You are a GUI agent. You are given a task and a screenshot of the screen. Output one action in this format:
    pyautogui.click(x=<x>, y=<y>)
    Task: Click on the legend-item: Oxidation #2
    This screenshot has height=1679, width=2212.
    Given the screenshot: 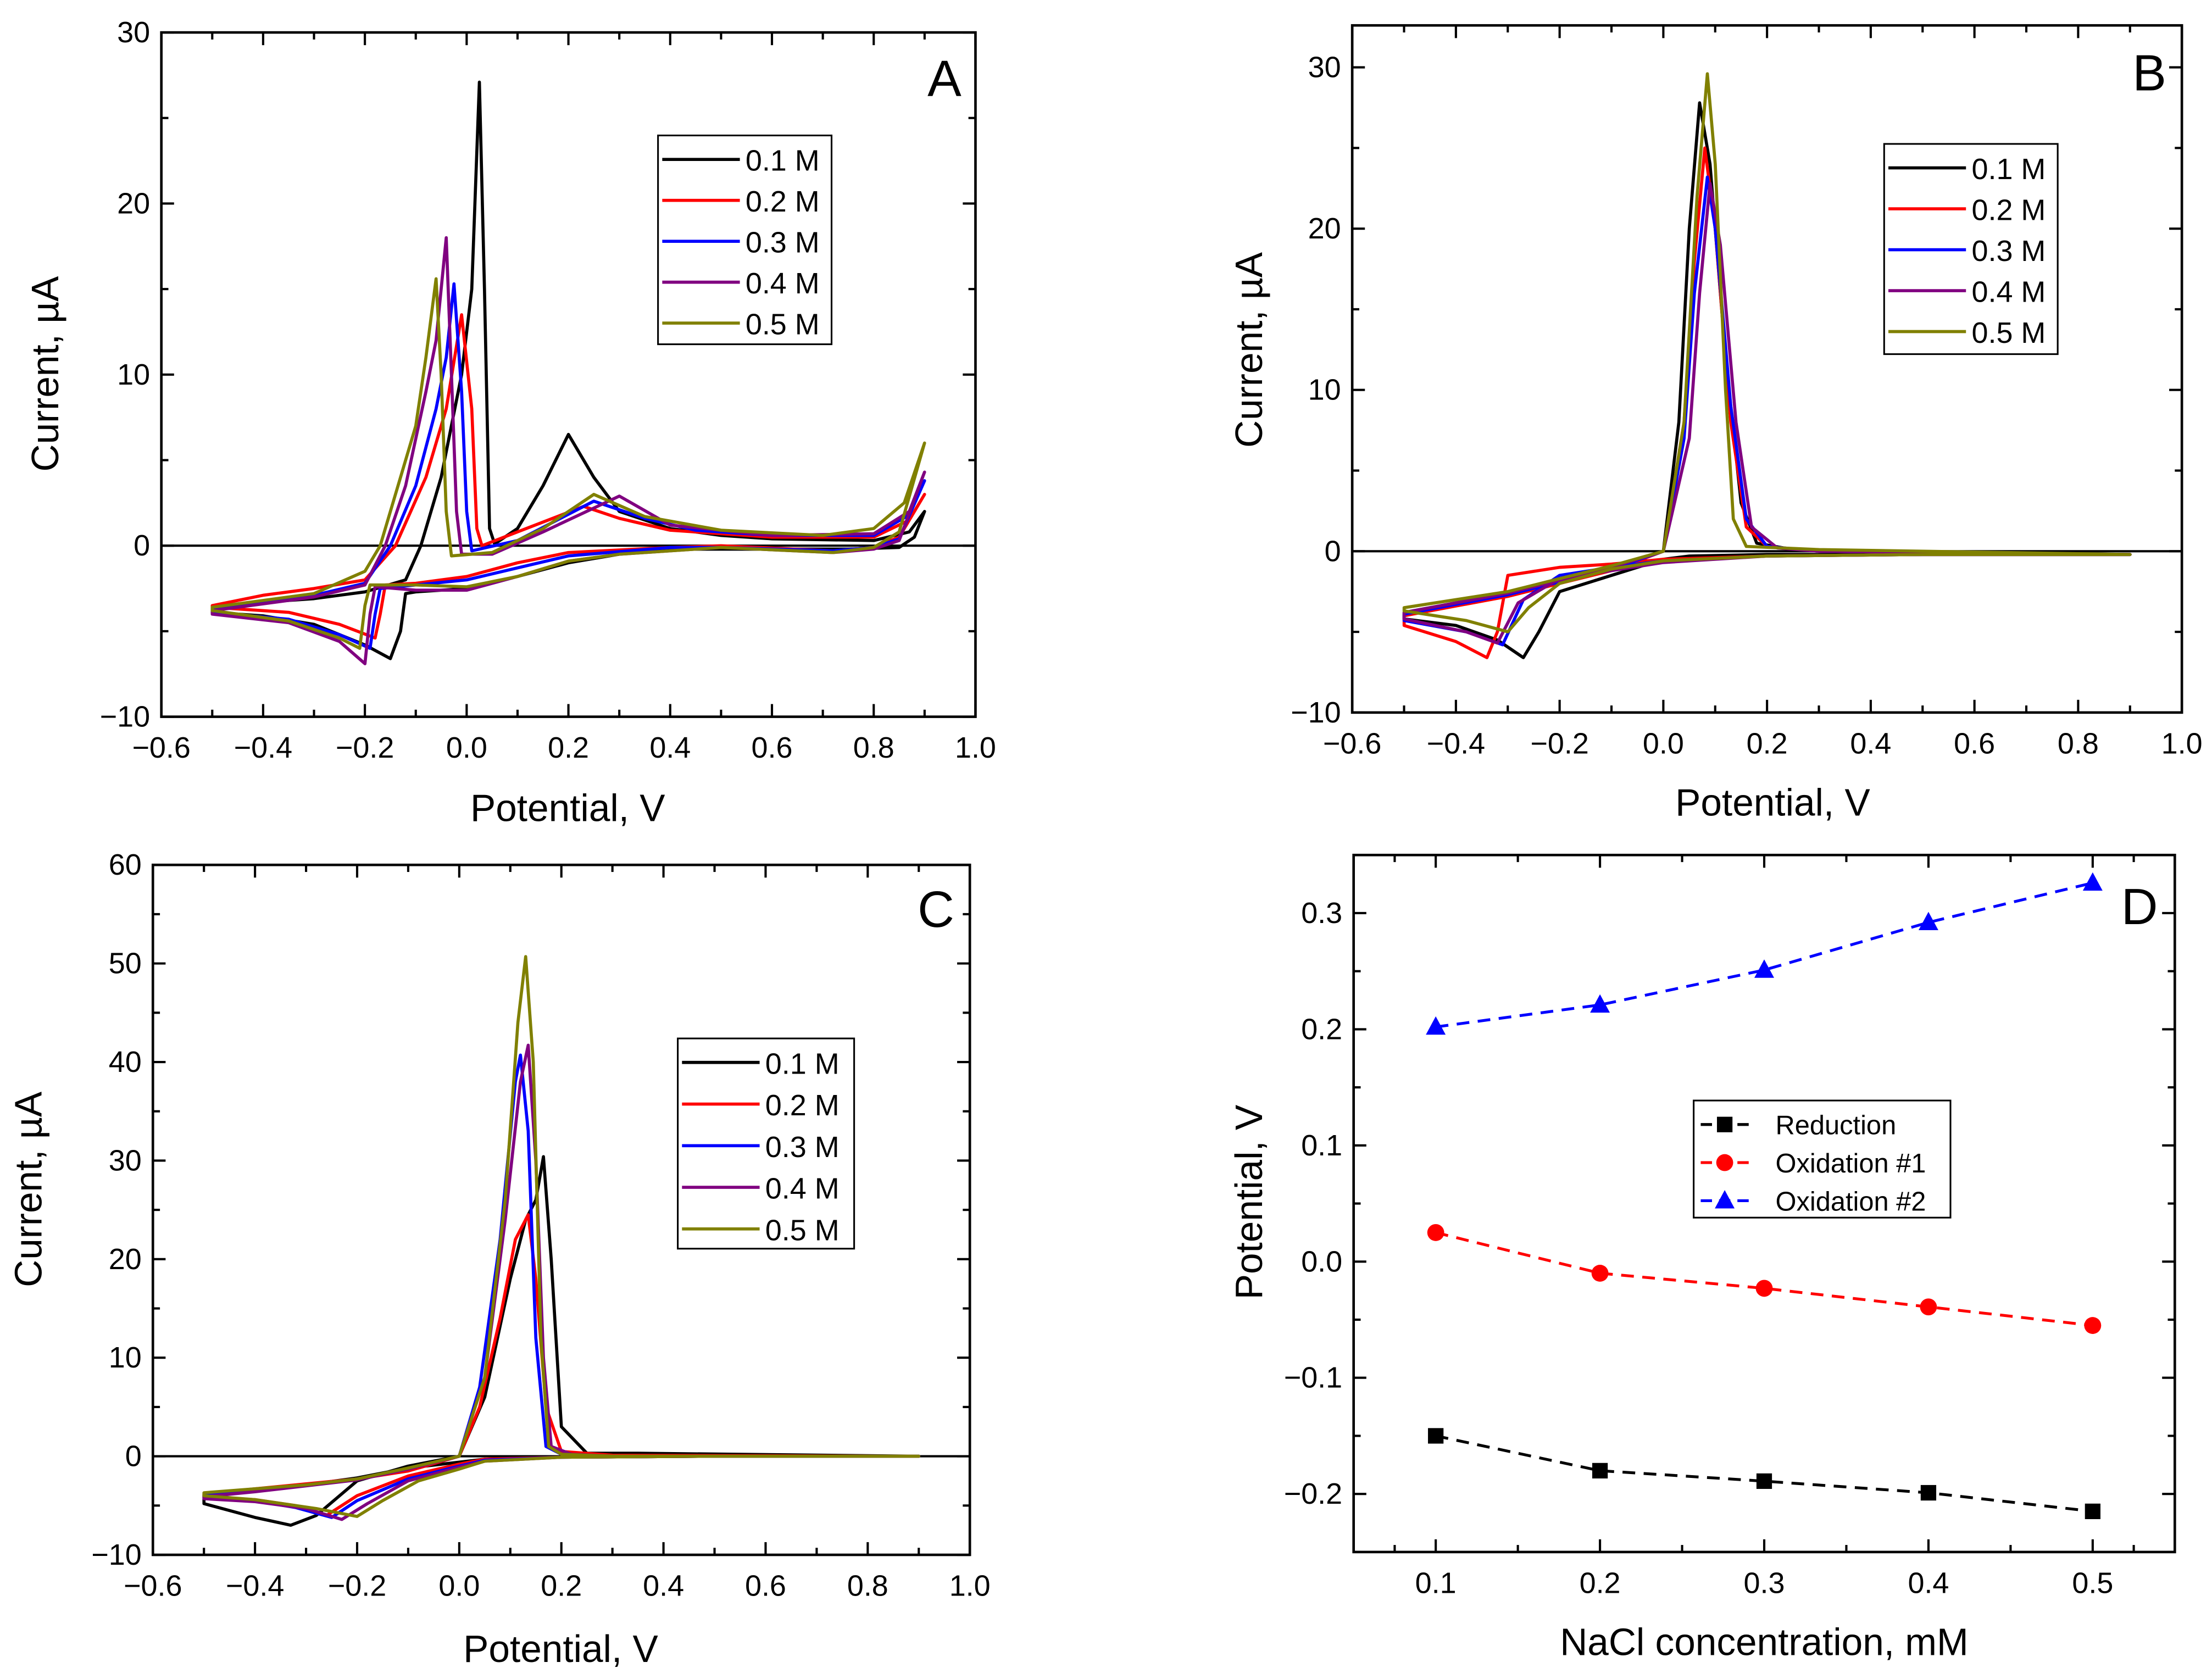 What is the action you would take?
    pyautogui.click(x=1813, y=1201)
    